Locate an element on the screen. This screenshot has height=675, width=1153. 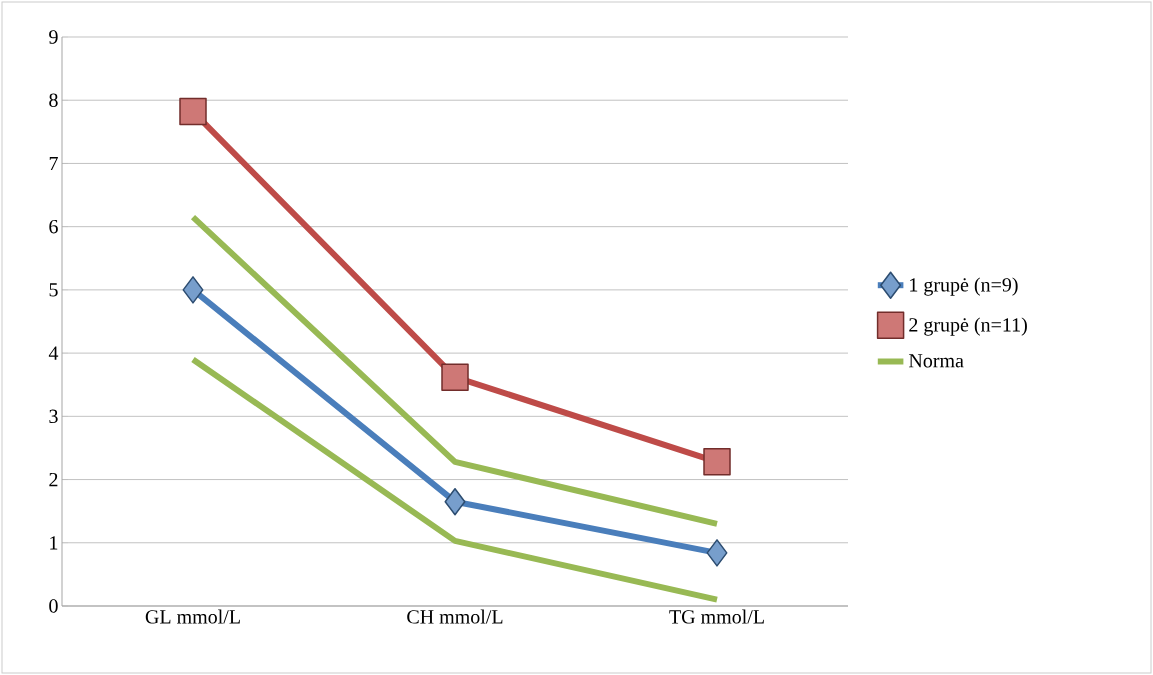
x-tick-label: CH mmol/L is located at coordinates (455, 616).